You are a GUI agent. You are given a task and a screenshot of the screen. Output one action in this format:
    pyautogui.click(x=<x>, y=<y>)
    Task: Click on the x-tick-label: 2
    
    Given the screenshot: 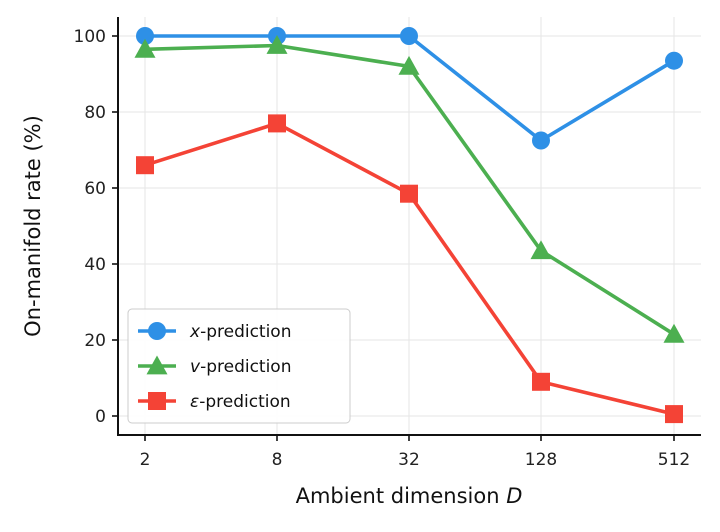 What is the action you would take?
    pyautogui.click(x=145, y=460)
    